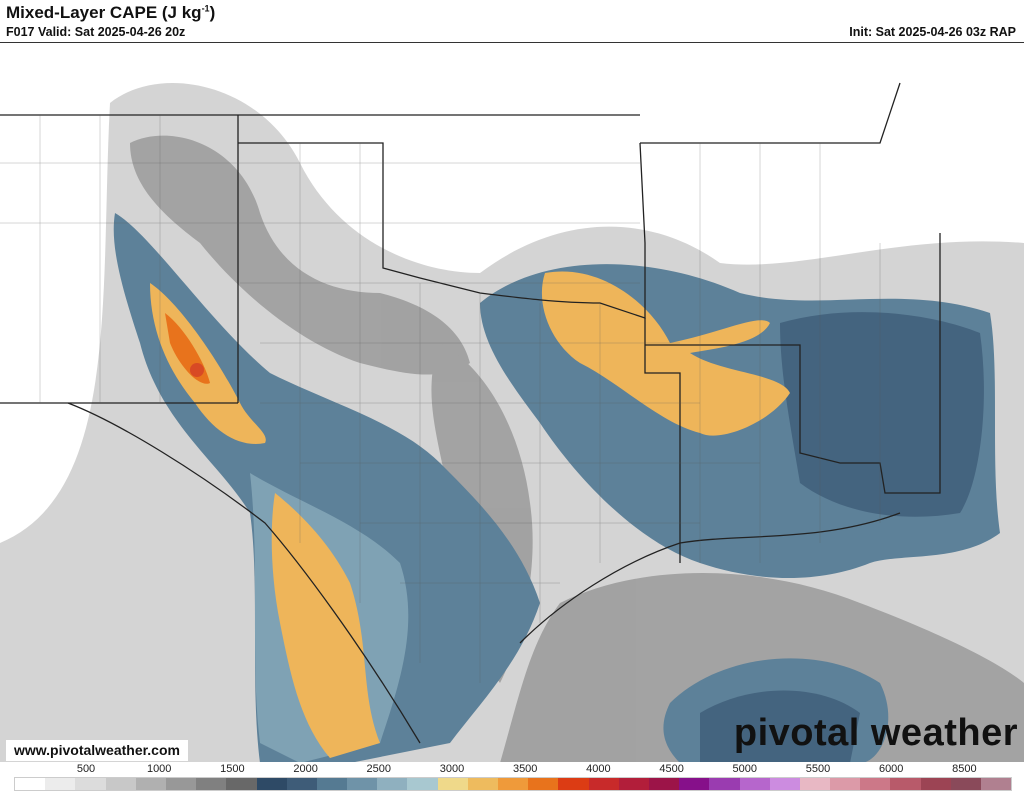 This screenshot has width=1024, height=791. Describe the element at coordinates (875, 733) in the screenshot. I see `pivotal-weather-logo: pivotal weather` at that location.